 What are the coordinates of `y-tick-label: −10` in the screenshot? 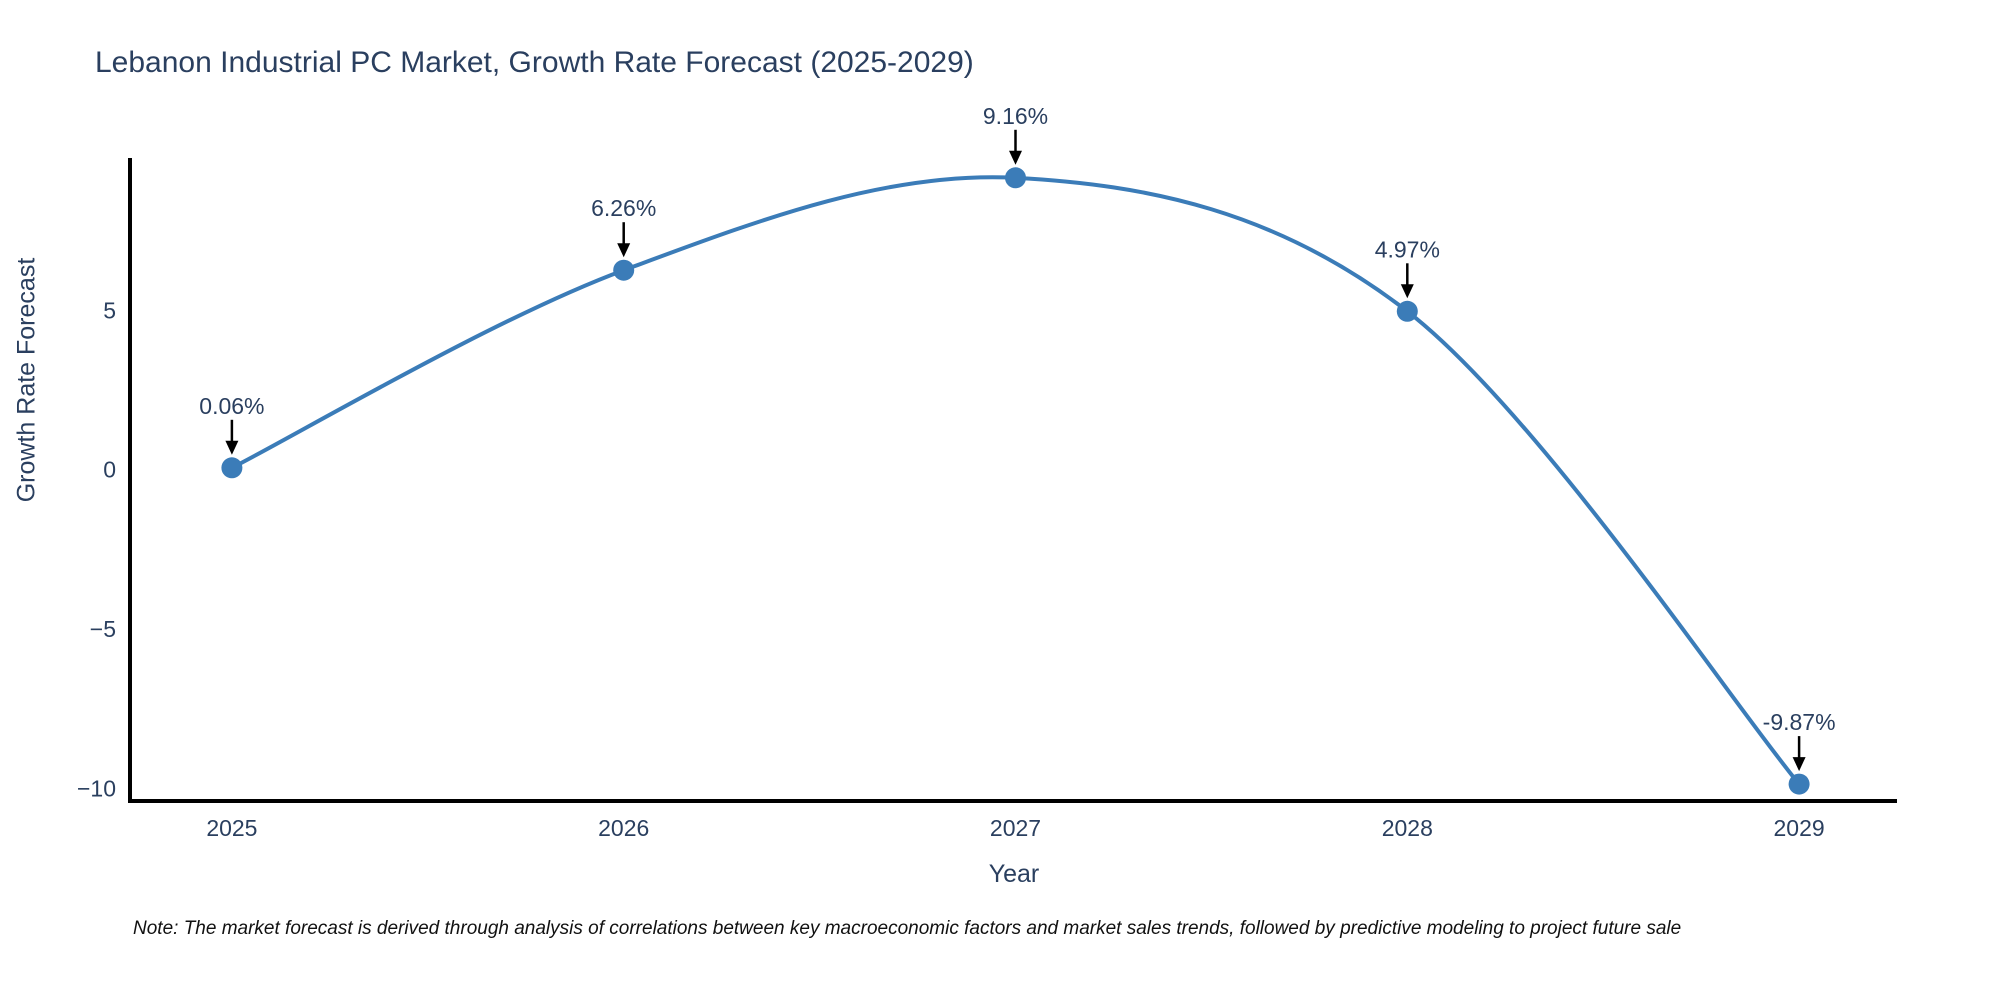 It's located at (96, 788).